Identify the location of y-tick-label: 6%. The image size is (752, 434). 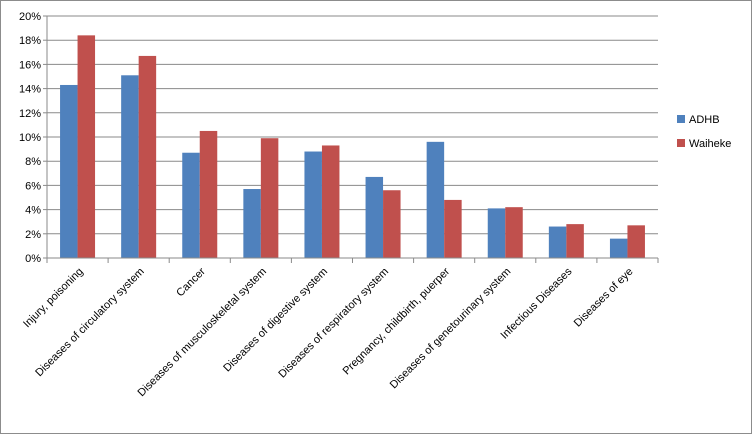
(33, 186).